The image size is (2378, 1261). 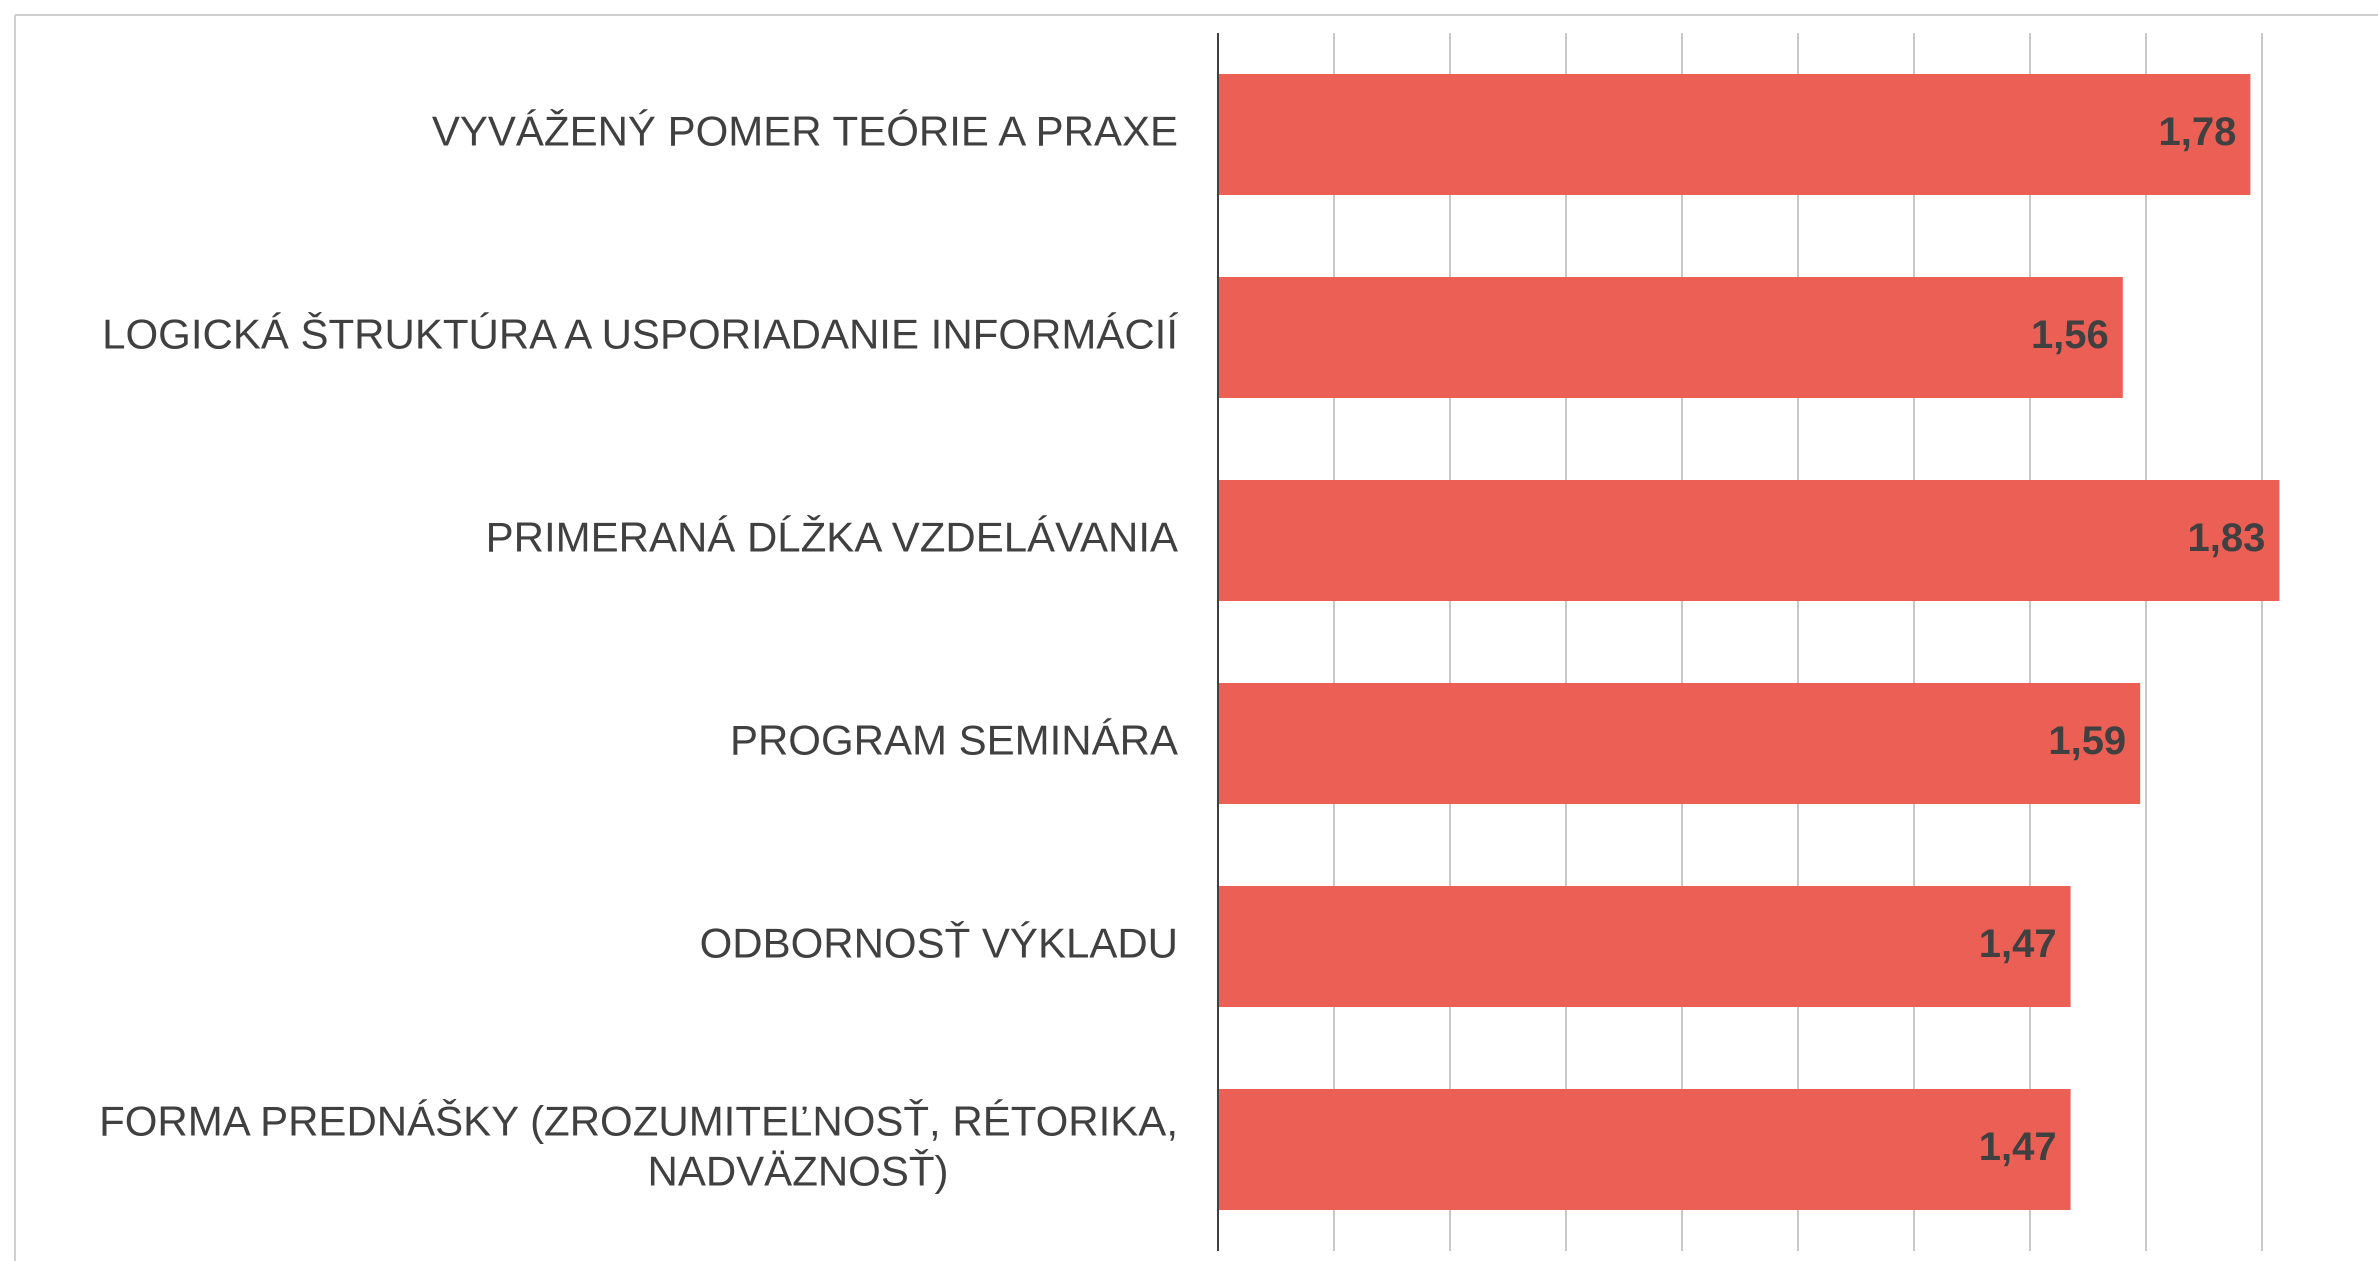 What do you see at coordinates (954, 740) in the screenshot?
I see `y-tick-label: PROGRAM SEMINÁRA` at bounding box center [954, 740].